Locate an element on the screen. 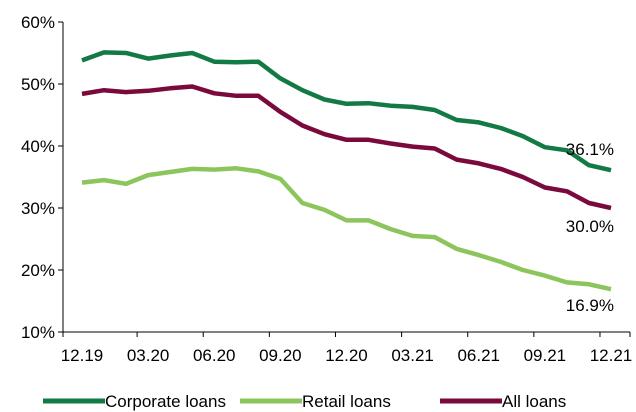 The width and height of the screenshot is (636, 412). legend-label-1: Corporate loans is located at coordinates (165, 401).